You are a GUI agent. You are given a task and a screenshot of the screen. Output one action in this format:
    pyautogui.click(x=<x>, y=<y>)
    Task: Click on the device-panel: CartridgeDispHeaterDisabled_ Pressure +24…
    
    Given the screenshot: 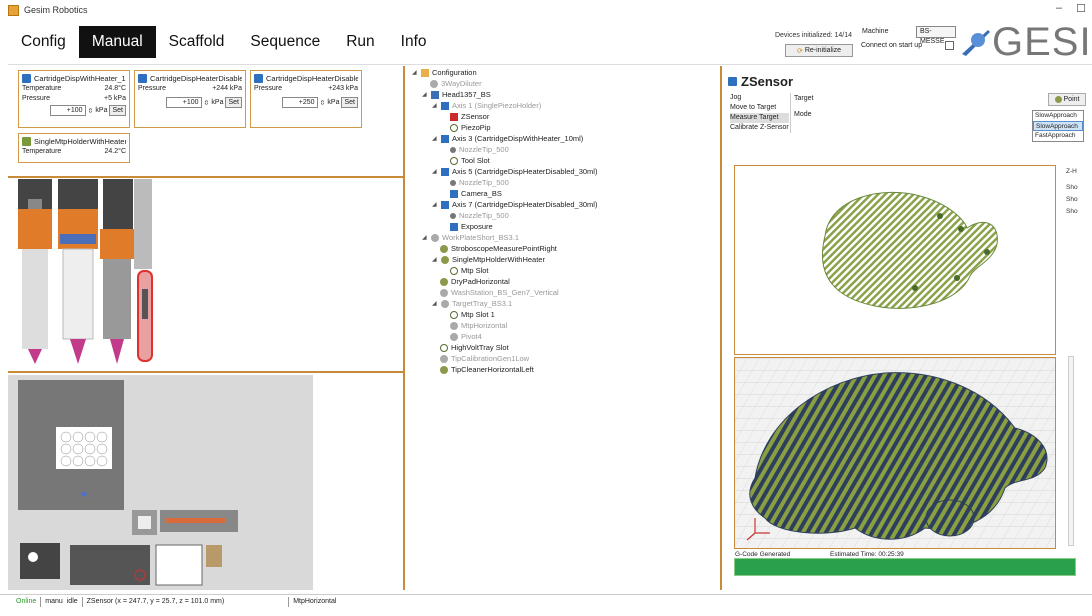 What is the action you would take?
    pyautogui.click(x=190, y=99)
    